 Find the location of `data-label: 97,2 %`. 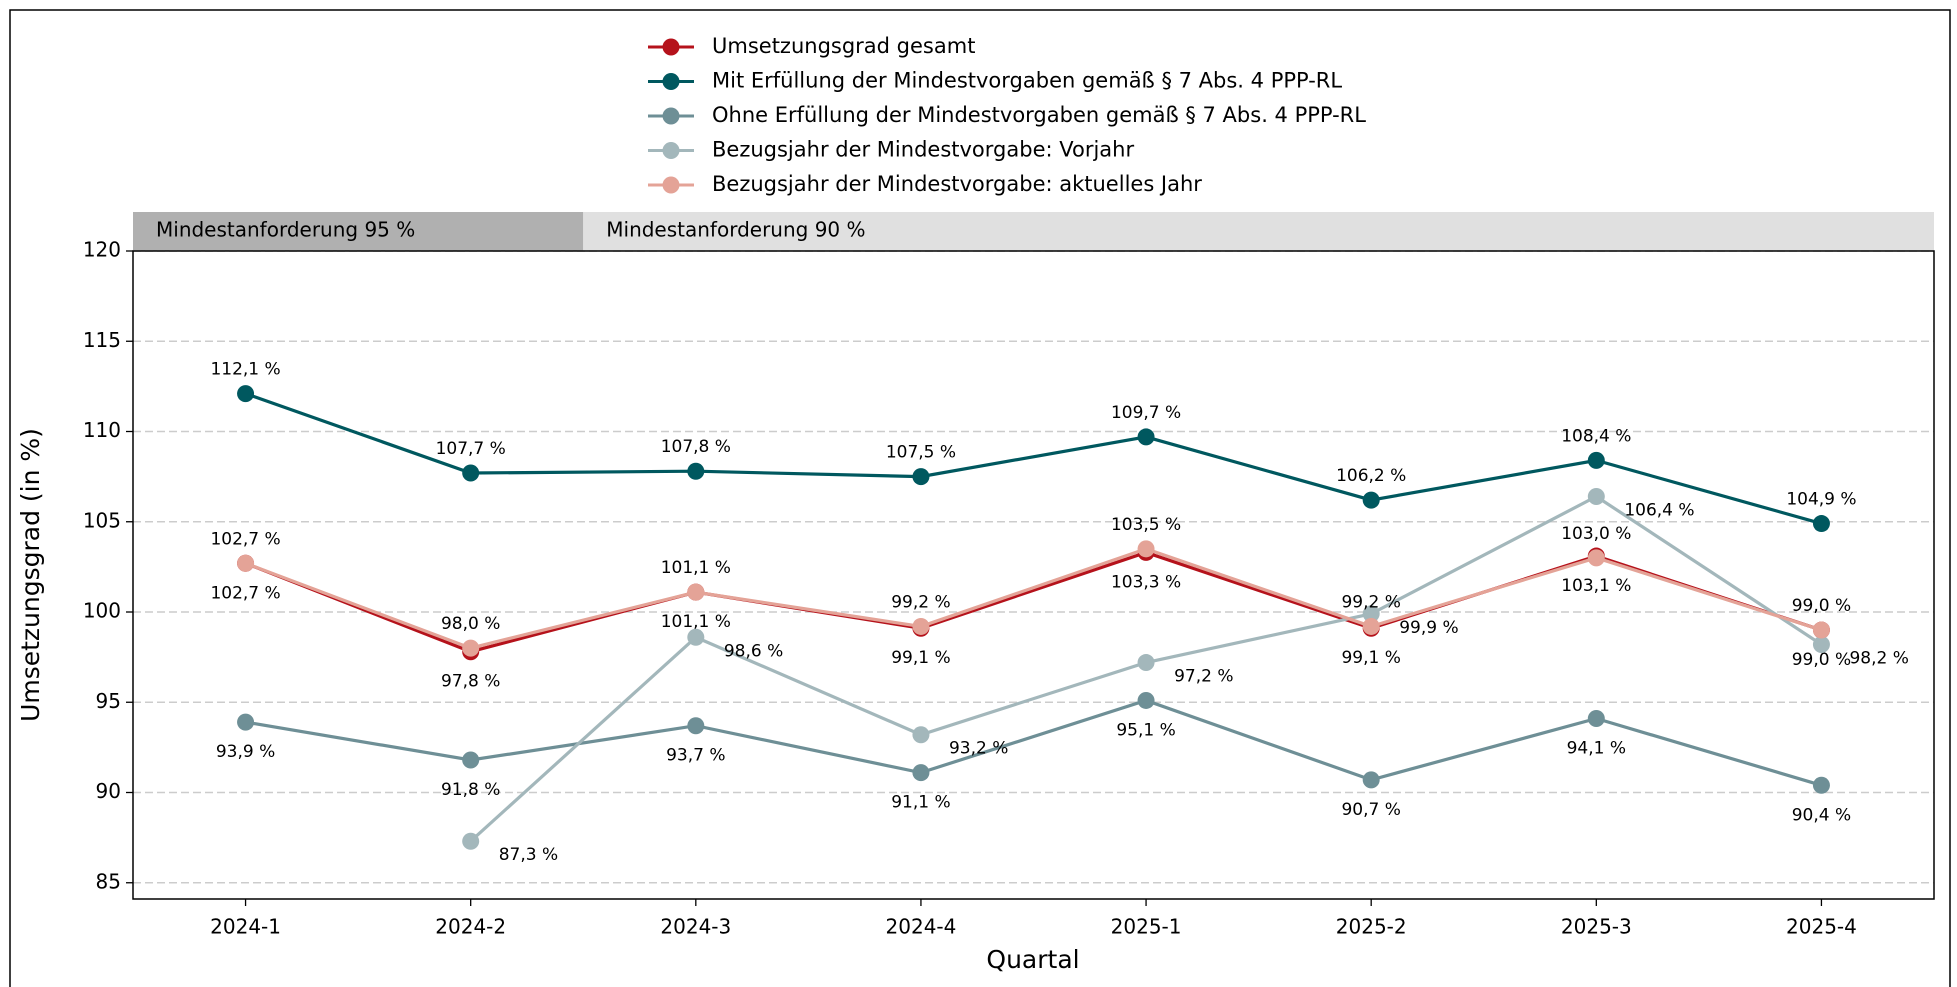

data-label: 97,2 % is located at coordinates (1203, 677).